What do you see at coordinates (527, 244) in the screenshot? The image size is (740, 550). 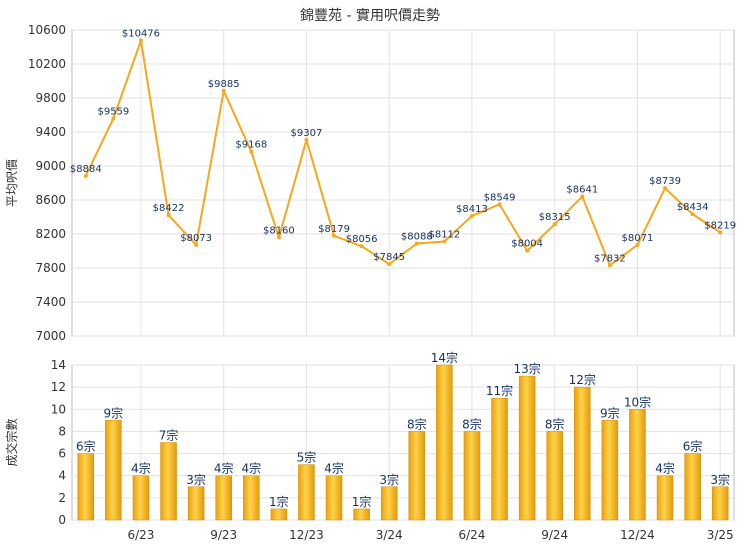 I see `price-point-label: $8004` at bounding box center [527, 244].